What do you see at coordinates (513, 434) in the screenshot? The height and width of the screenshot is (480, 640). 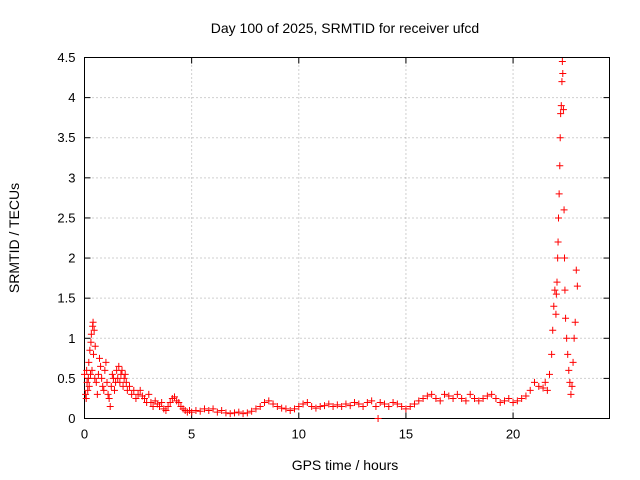 I see `x-tick-label: 20` at bounding box center [513, 434].